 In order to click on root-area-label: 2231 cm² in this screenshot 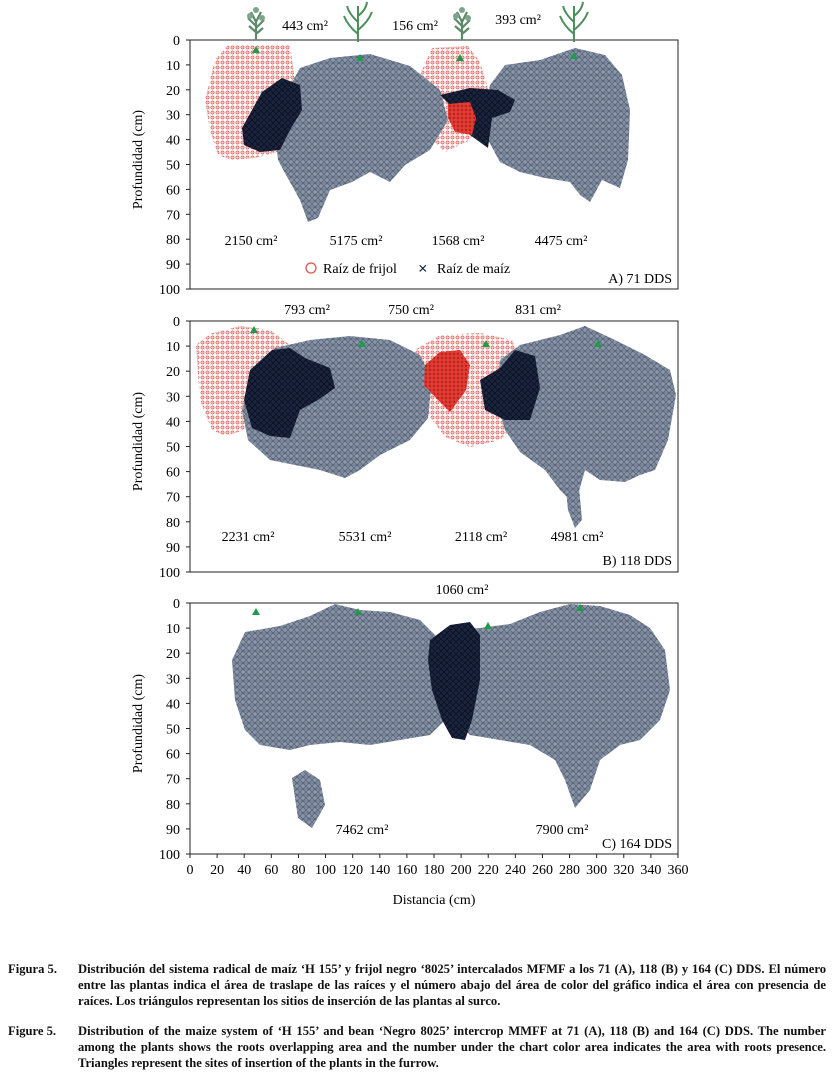, I will do `click(248, 537)`.